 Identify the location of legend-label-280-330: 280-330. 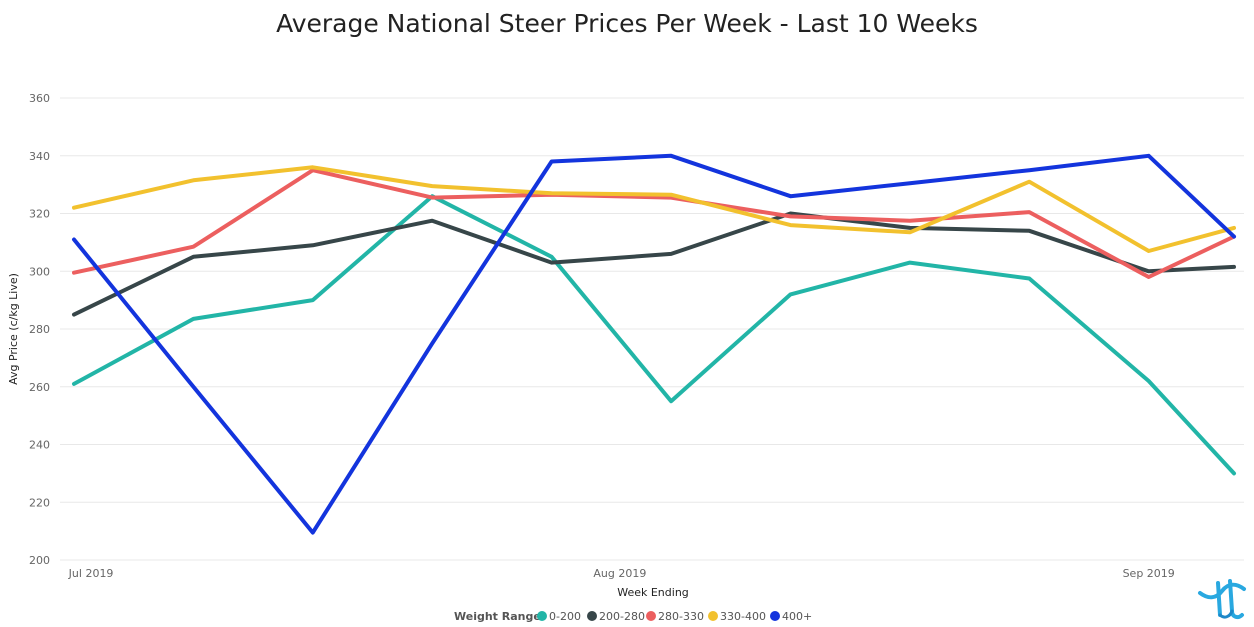
(681, 616).